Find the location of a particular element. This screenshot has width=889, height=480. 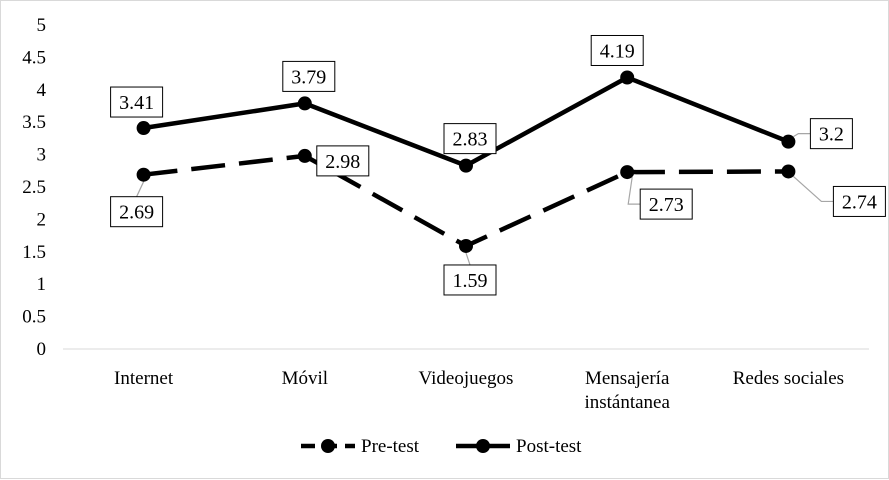

y-tick-label: 4 is located at coordinates (42, 90).